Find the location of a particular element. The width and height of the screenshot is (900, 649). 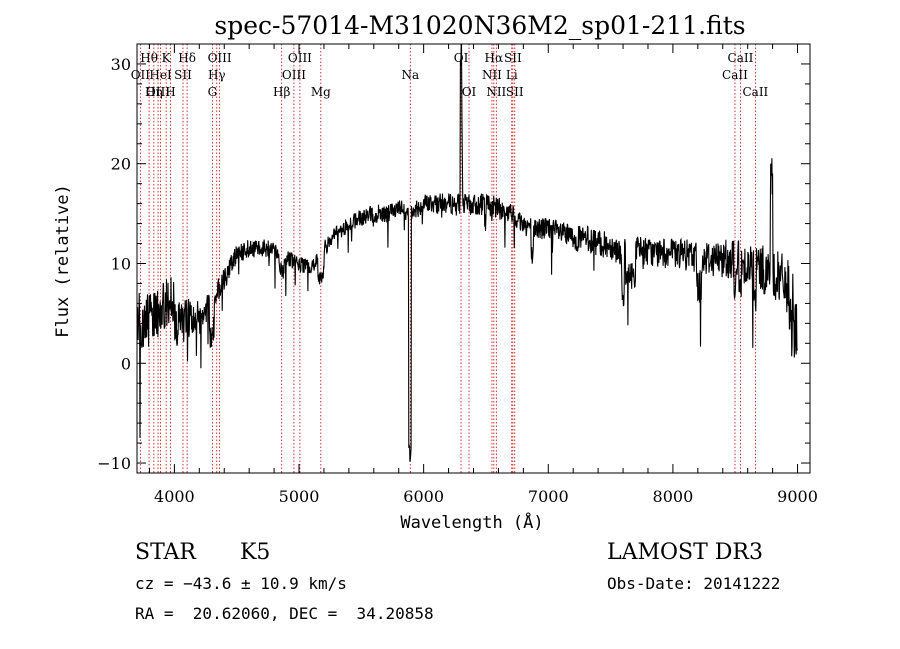

line-label: Hδ is located at coordinates (187, 58).